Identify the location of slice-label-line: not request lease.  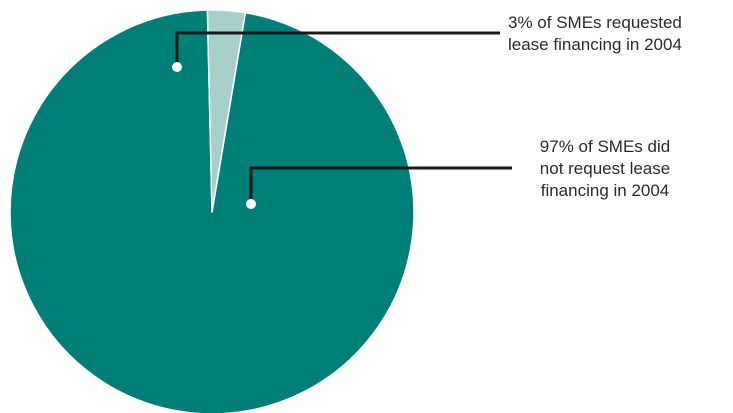
(605, 168).